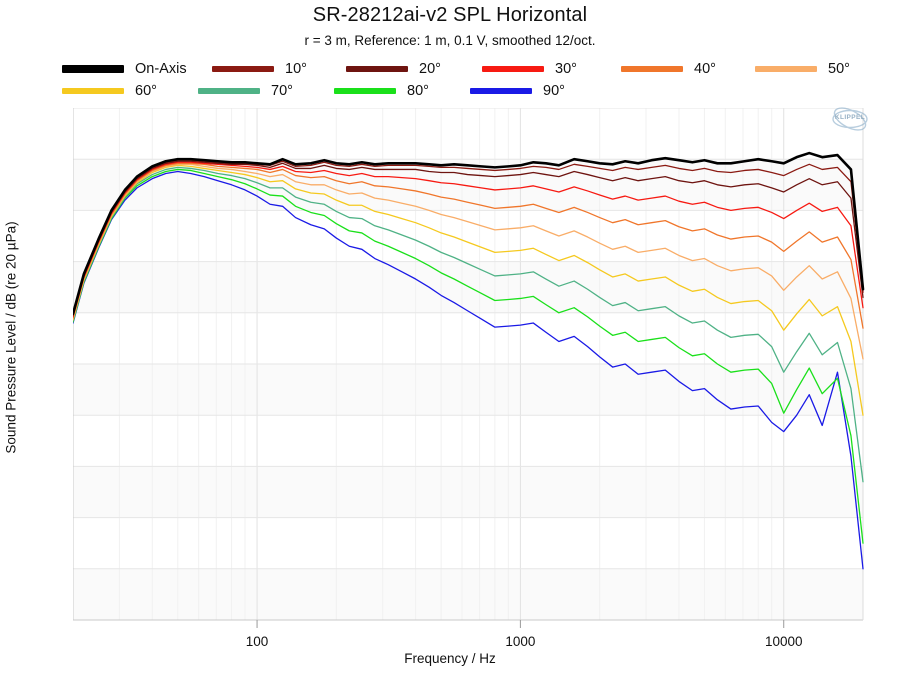 The width and height of the screenshot is (900, 675). Describe the element at coordinates (402, 91) in the screenshot. I see `legend-item-80: 80°` at that location.